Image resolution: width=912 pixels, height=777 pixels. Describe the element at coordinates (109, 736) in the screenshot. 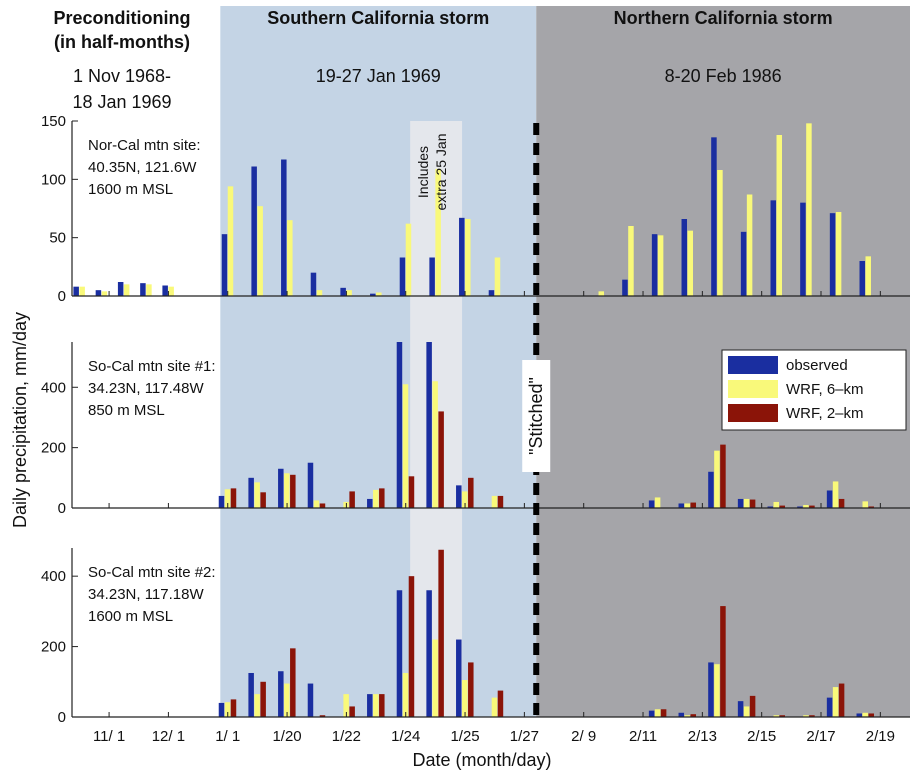

I see `x-tick-label: 11/ 1` at that location.